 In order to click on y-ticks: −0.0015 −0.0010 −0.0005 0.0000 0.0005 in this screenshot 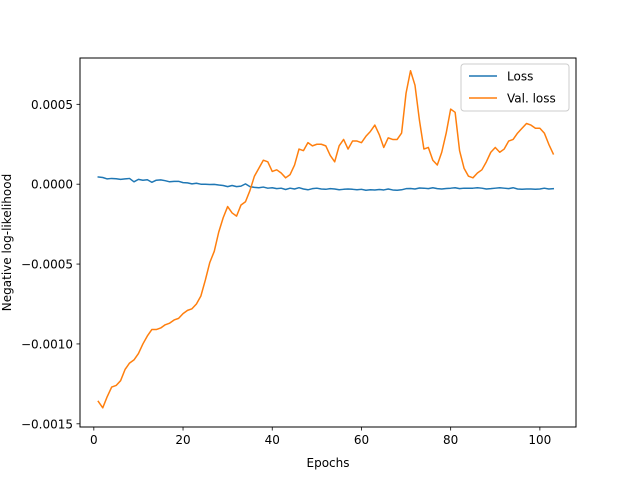, I will do `click(50, 264)`.